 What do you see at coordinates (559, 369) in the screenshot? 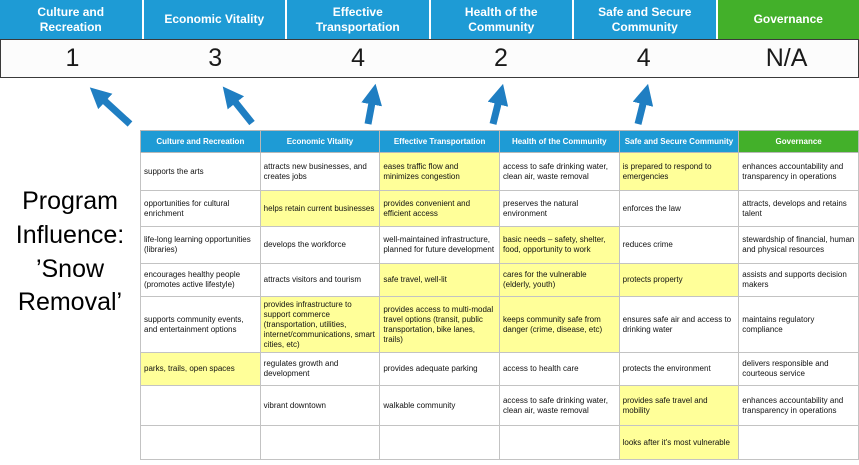
I see `table-cell: access to health care` at bounding box center [559, 369].